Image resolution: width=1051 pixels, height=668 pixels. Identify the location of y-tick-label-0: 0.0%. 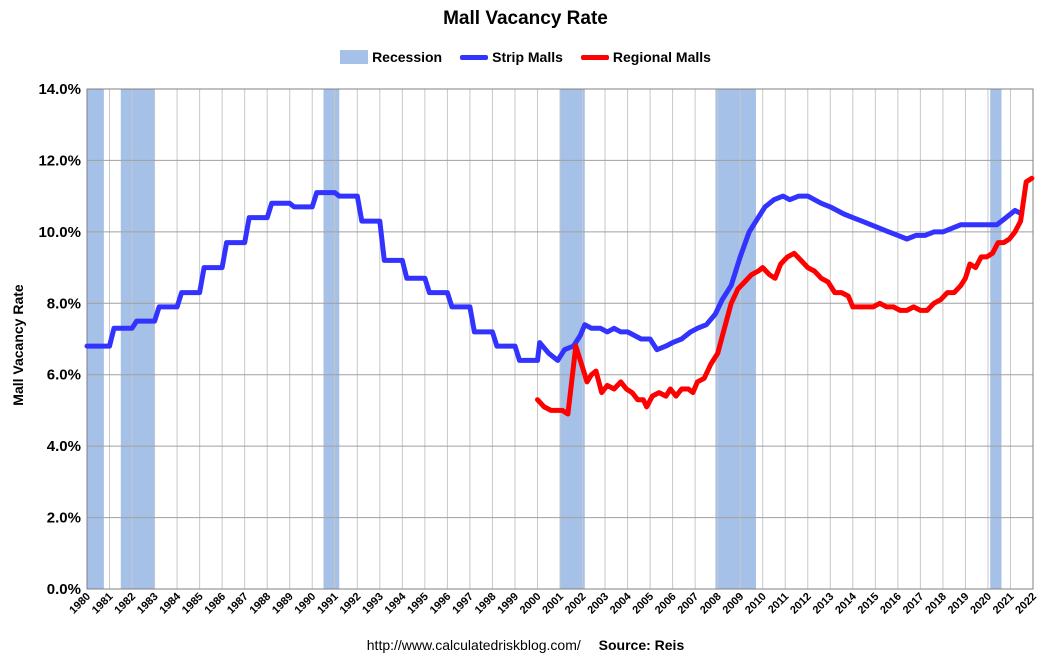
(64, 589).